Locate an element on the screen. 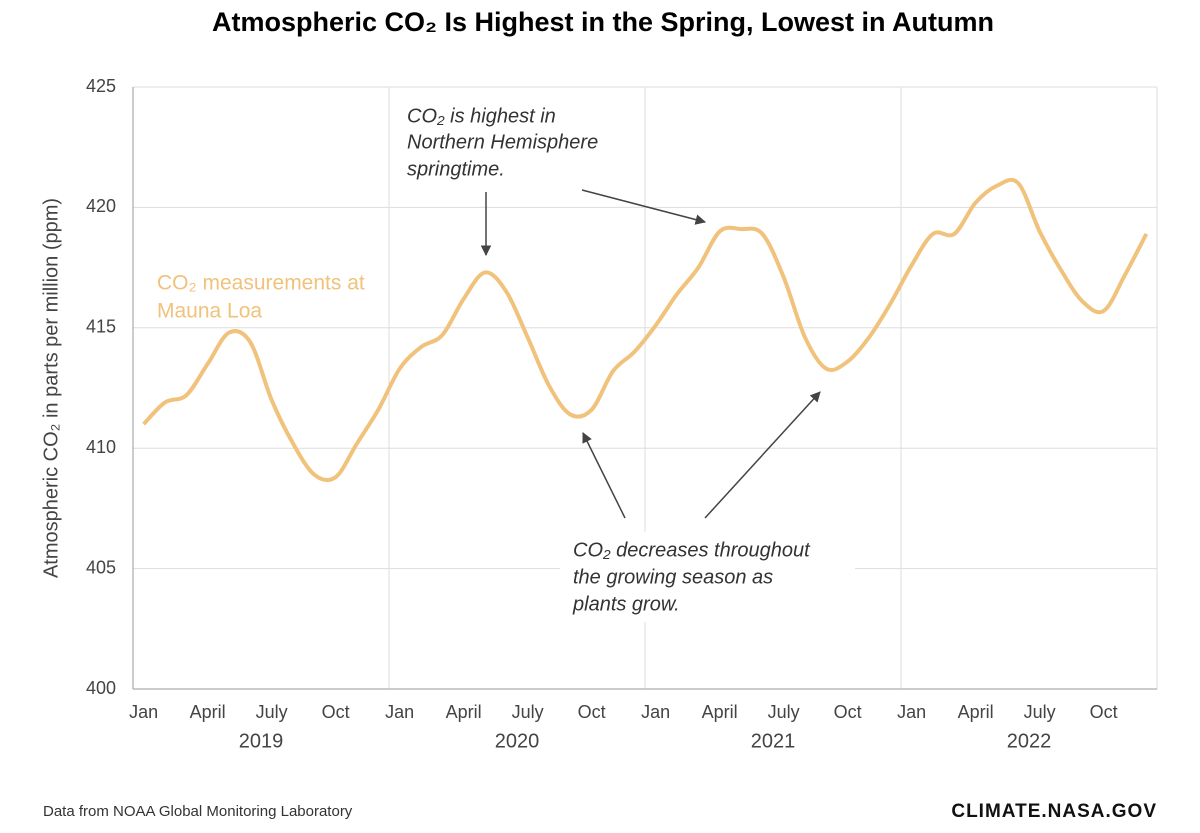 This screenshot has width=1200, height=833. series-label: CO₂ measurements at is located at coordinates (261, 283).